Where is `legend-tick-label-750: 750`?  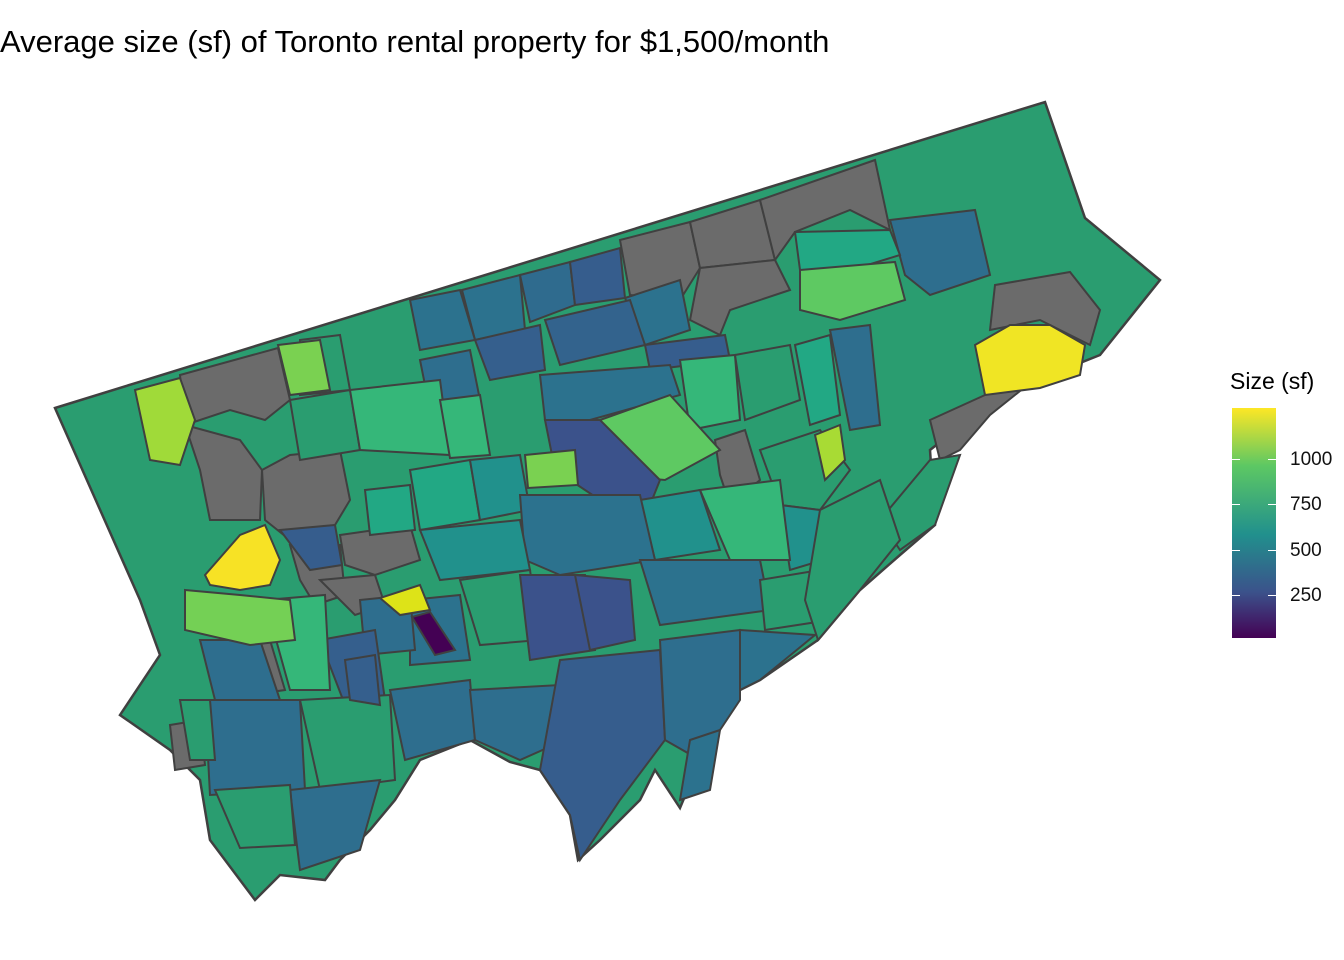
legend-tick-label-750: 750 is located at coordinates (1306, 504).